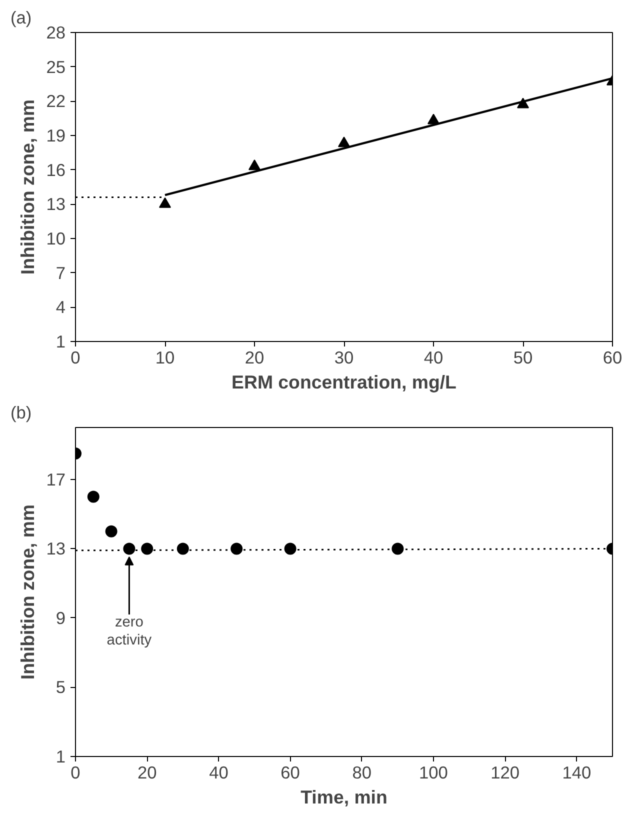 The height and width of the screenshot is (818, 632). Describe the element at coordinates (61, 618) in the screenshot. I see `y-tick-label: 9` at that location.